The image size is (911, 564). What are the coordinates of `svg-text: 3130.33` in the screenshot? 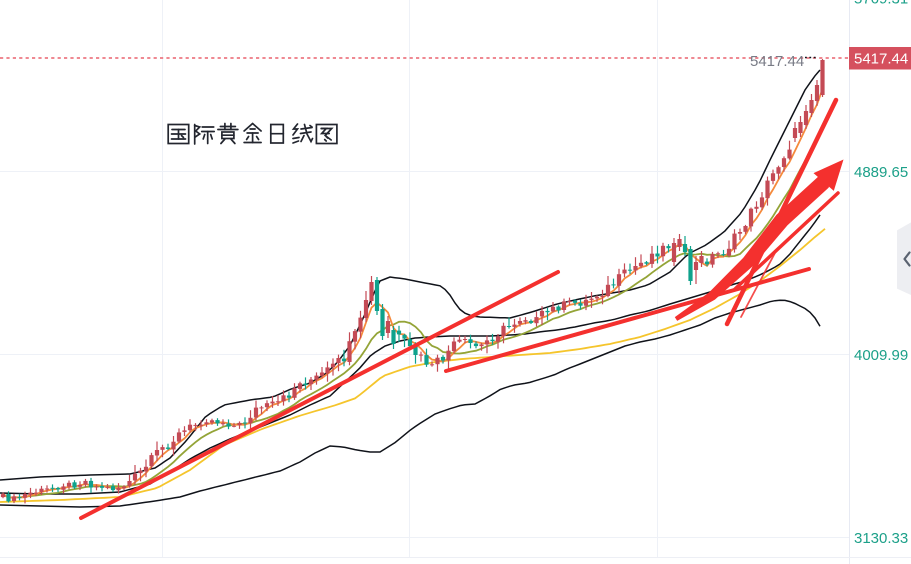 It's located at (881, 538).